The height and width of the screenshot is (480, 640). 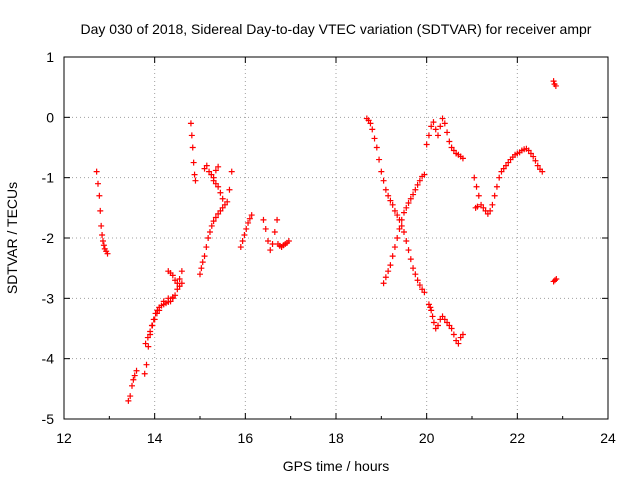 What do you see at coordinates (48, 238) in the screenshot?
I see `y-tick-label: -2` at bounding box center [48, 238].